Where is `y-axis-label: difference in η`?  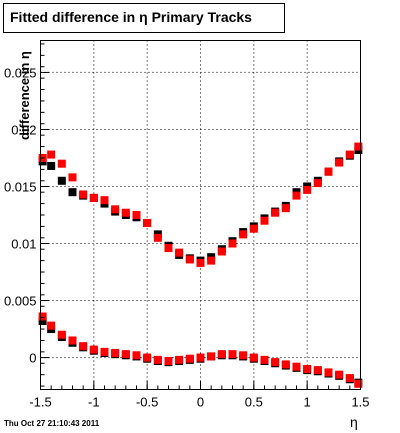 y-axis-label: difference in η is located at coordinates (24, 95).